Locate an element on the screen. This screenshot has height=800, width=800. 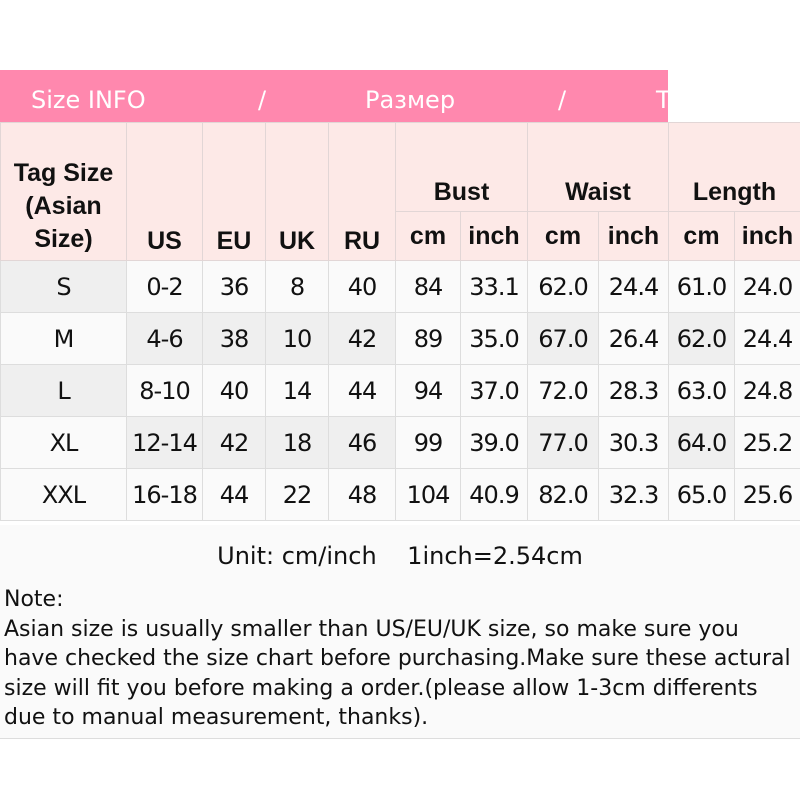
header-length-inch: inch is located at coordinates (766, 236).